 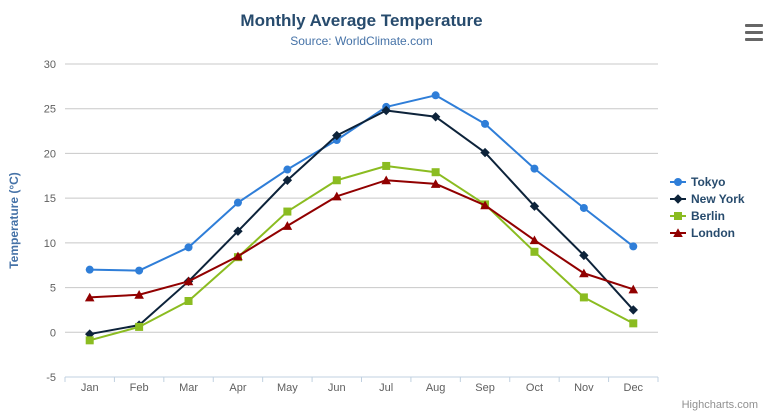 I want to click on legend-marker-triangle-icon, so click(x=678, y=232).